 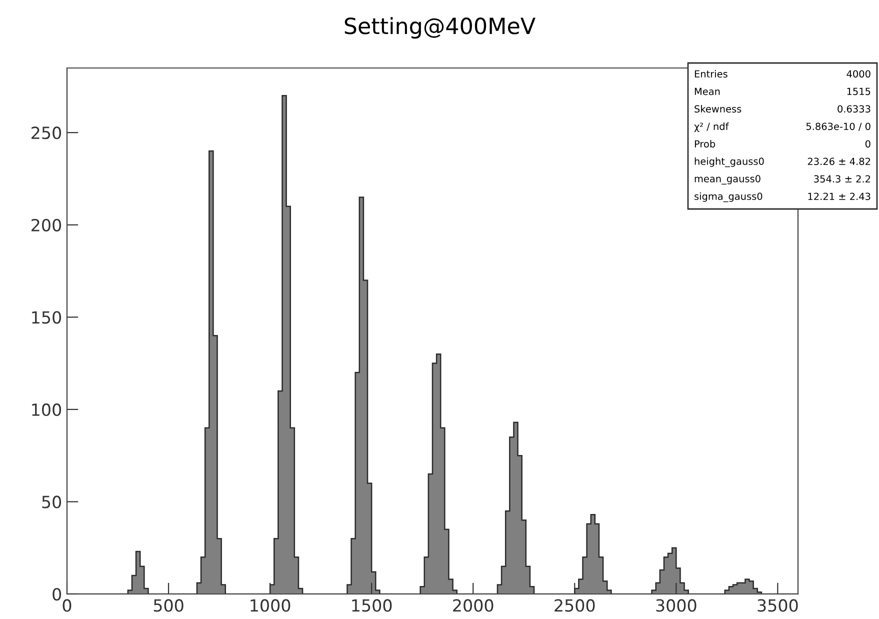 What do you see at coordinates (729, 162) in the screenshot?
I see `annotation: height_gauss0` at bounding box center [729, 162].